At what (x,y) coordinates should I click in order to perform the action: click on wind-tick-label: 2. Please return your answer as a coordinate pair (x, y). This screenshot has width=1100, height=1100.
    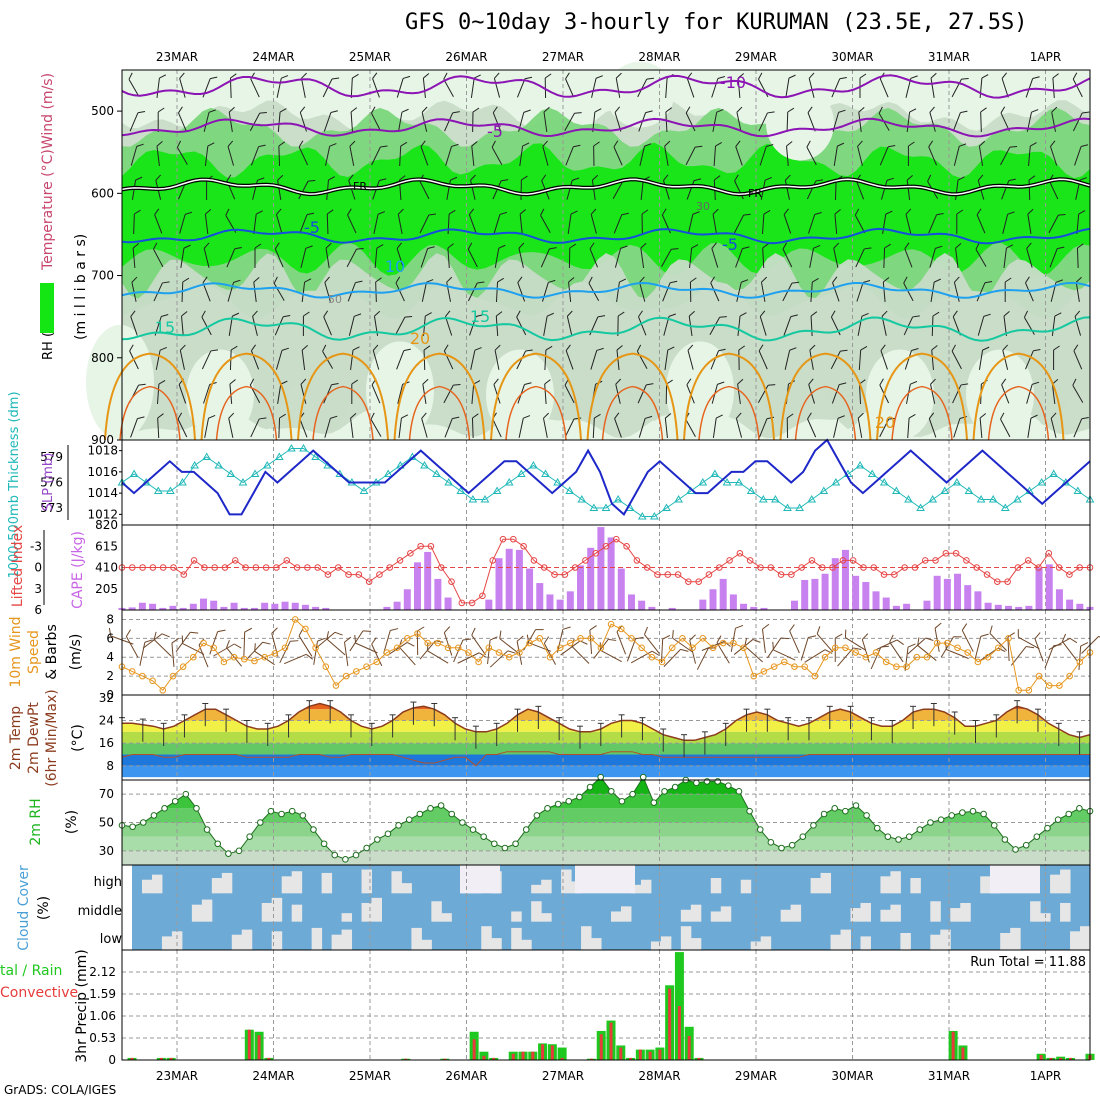
    Looking at the image, I should click on (110, 676).